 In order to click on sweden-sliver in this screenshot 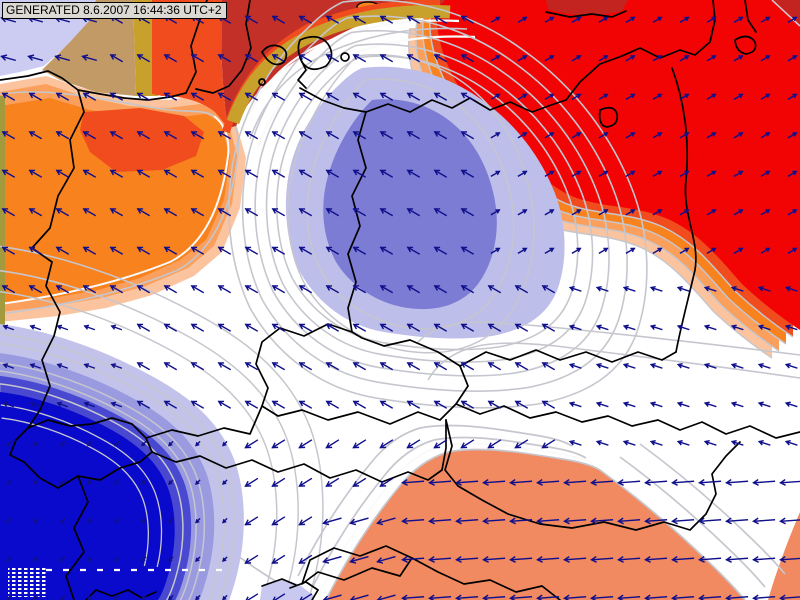, I will do `click(587, 8)`.